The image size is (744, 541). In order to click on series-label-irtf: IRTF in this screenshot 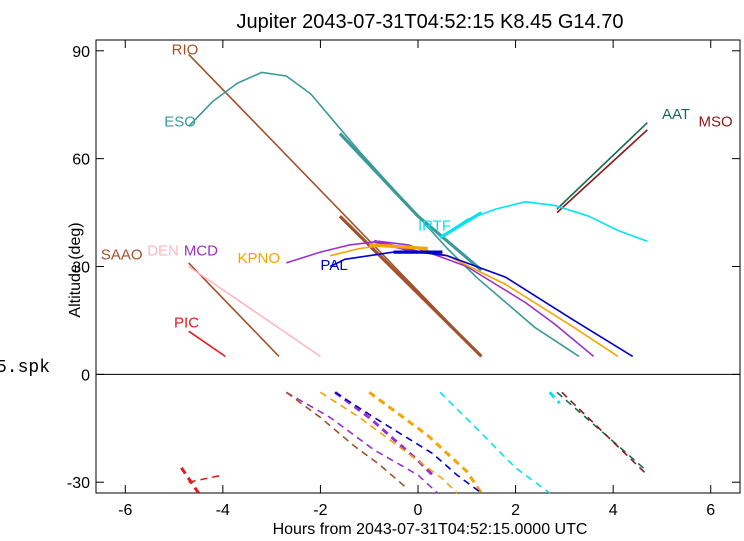, I will do `click(434, 226)`.